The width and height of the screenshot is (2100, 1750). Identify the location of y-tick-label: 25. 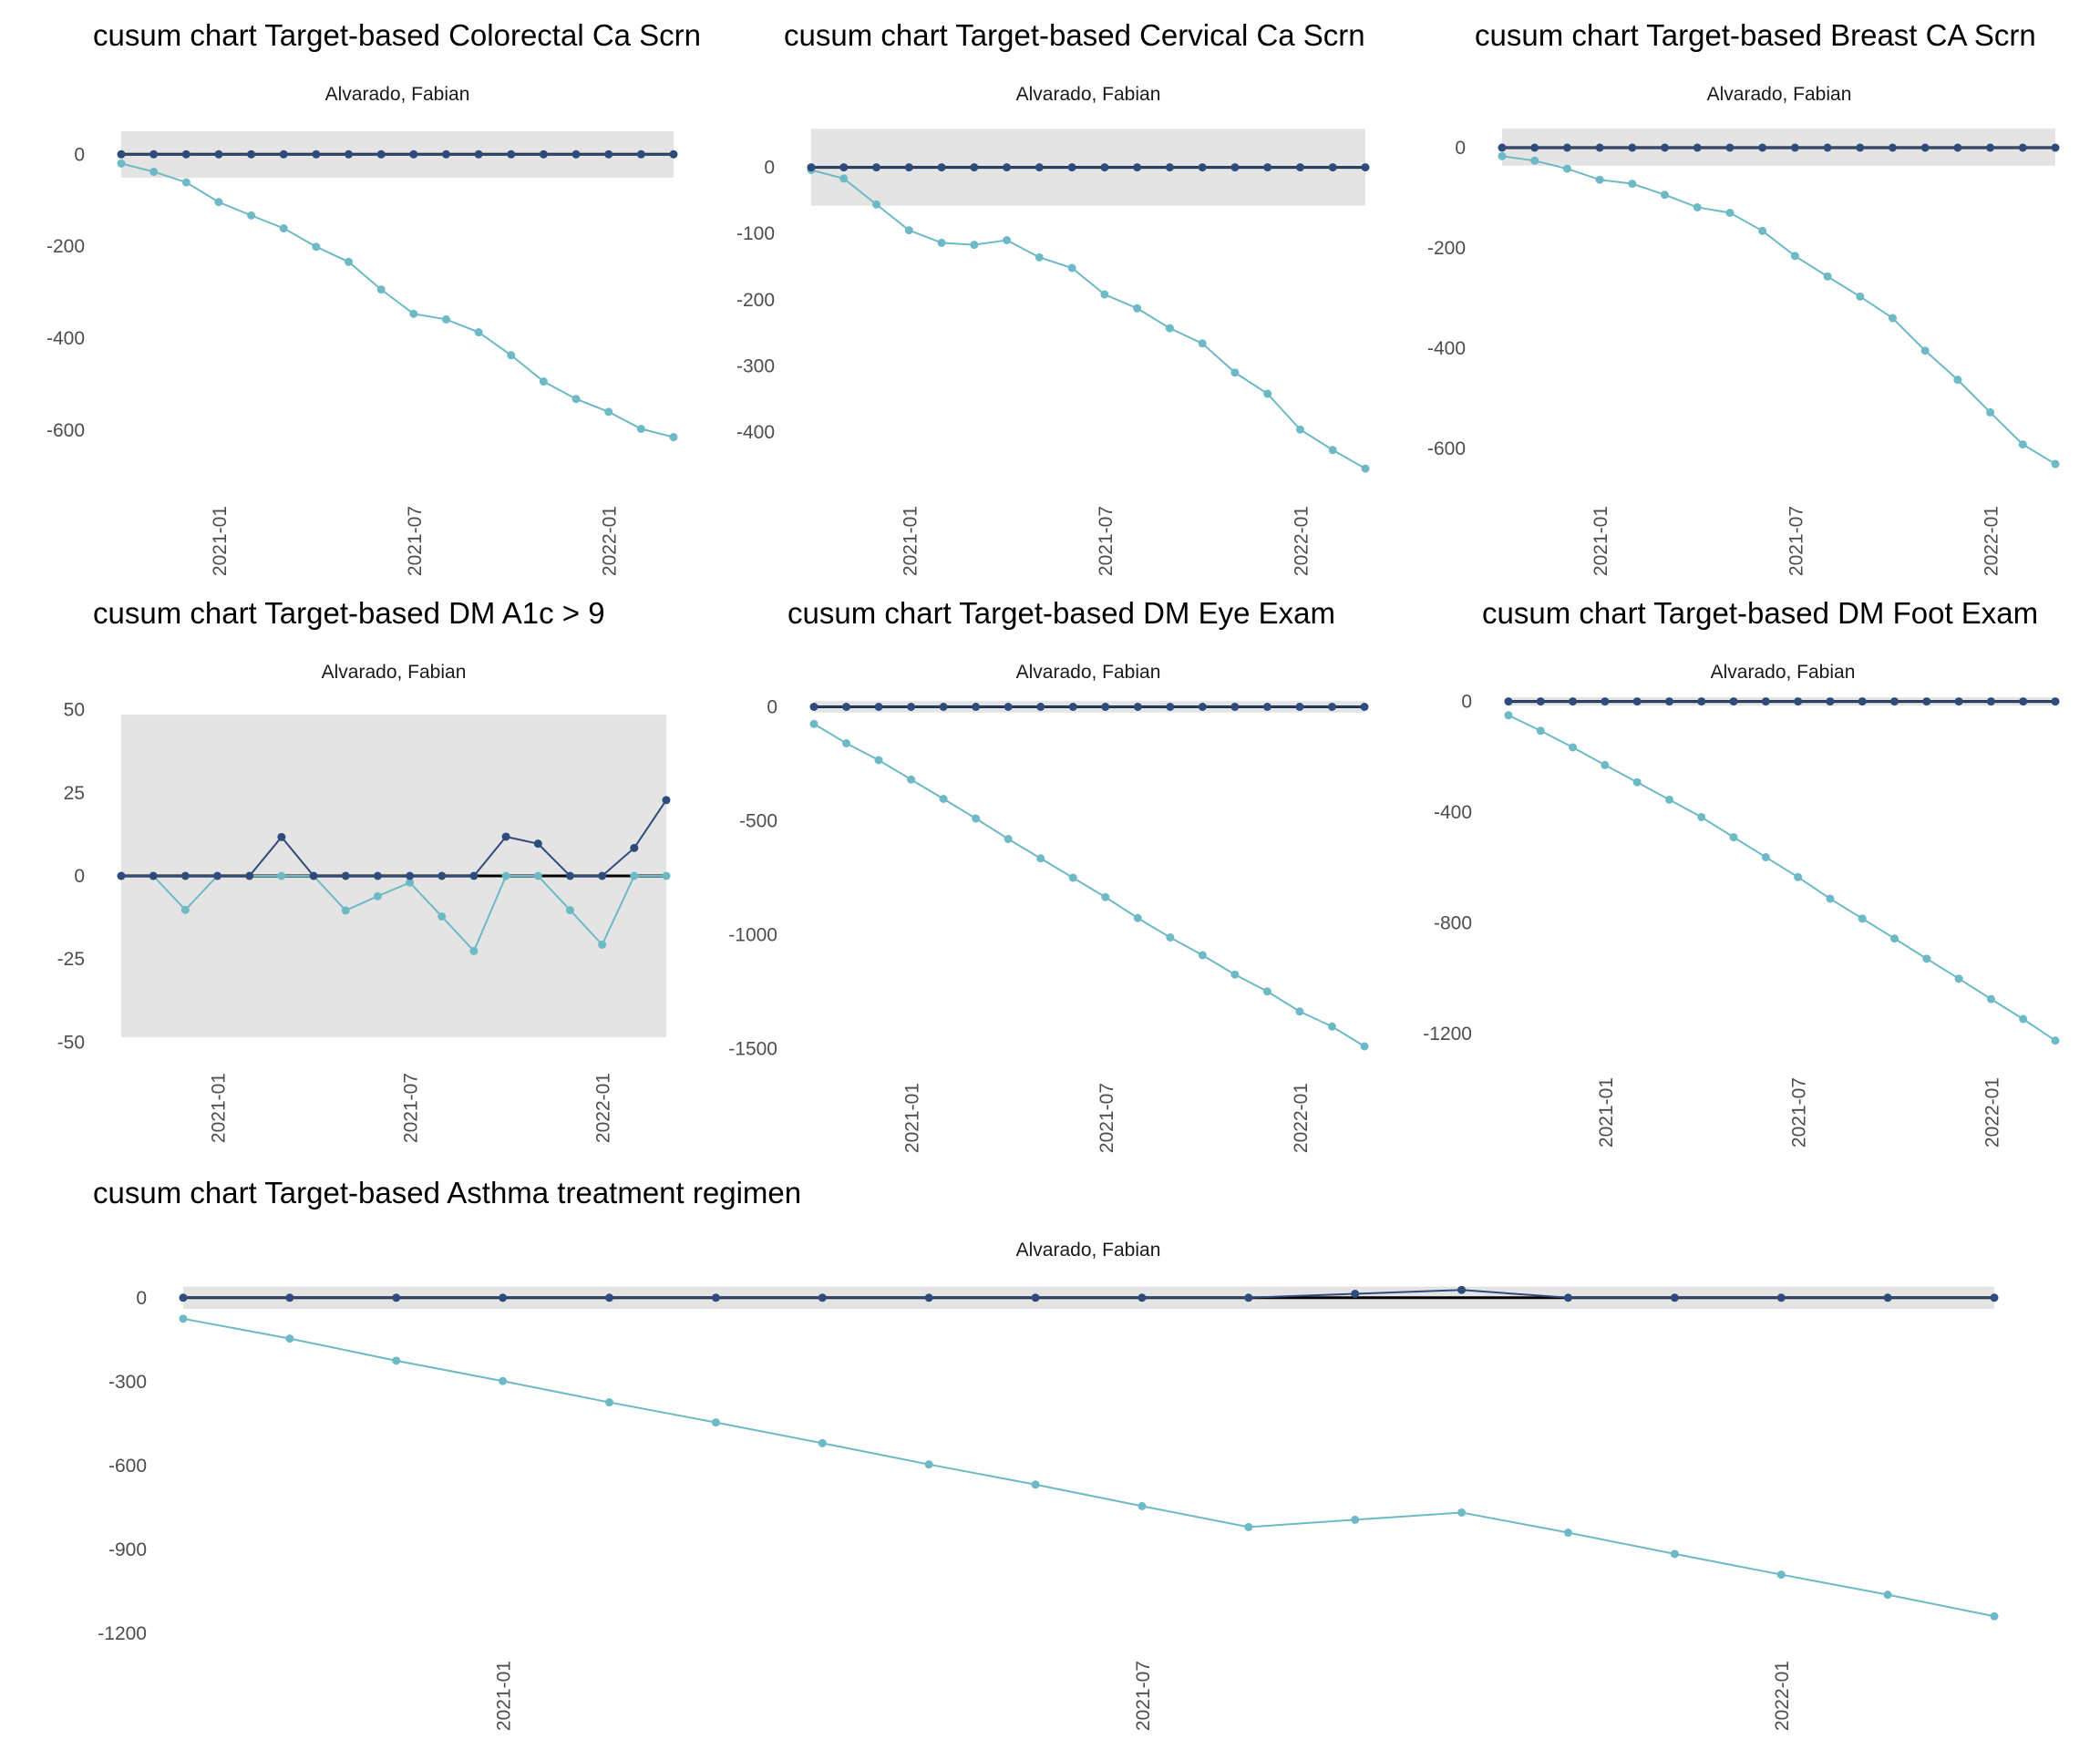
(74, 793).